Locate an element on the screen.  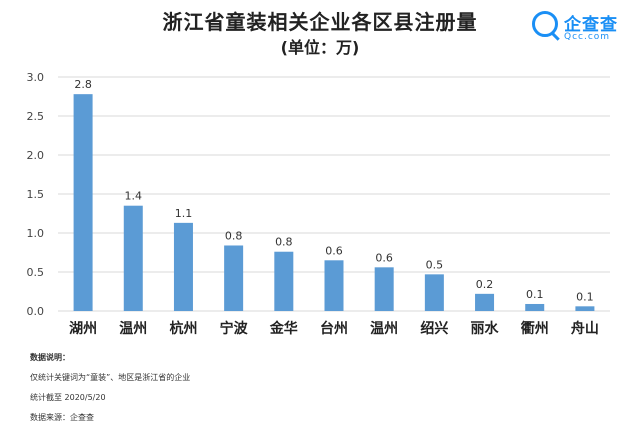
data-label: 1.1 is located at coordinates (184, 213).